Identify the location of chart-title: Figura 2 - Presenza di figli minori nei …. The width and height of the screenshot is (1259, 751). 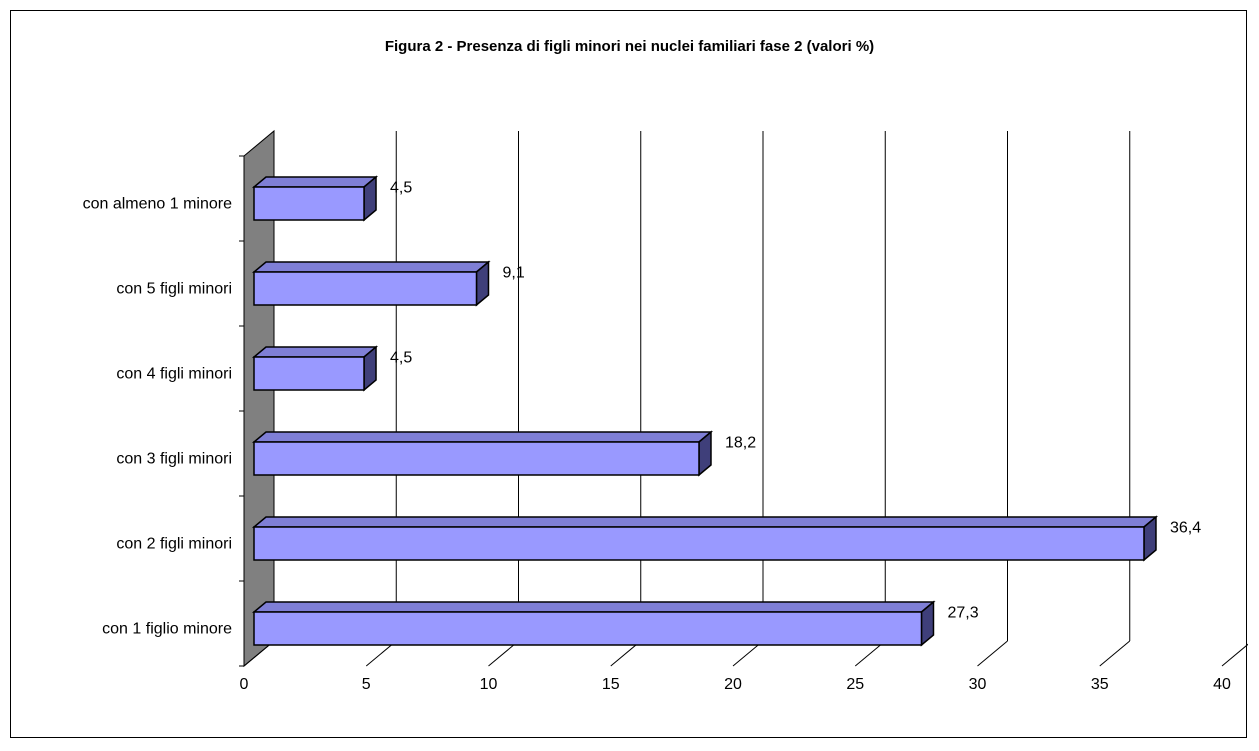
(629, 46).